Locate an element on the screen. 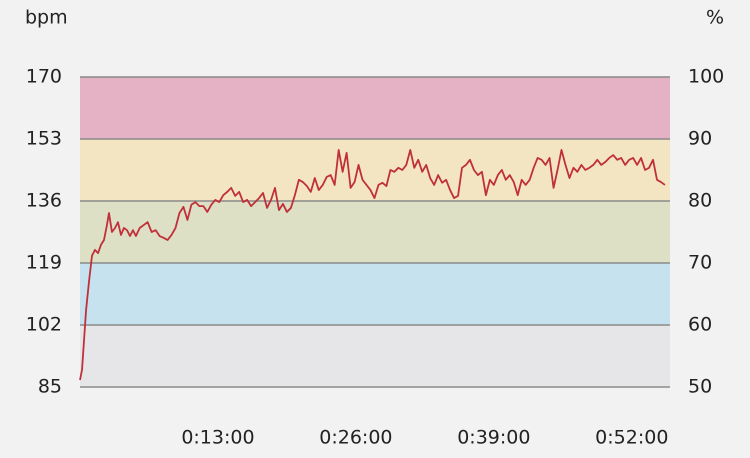  y-axis-label: bpm is located at coordinates (46, 18).